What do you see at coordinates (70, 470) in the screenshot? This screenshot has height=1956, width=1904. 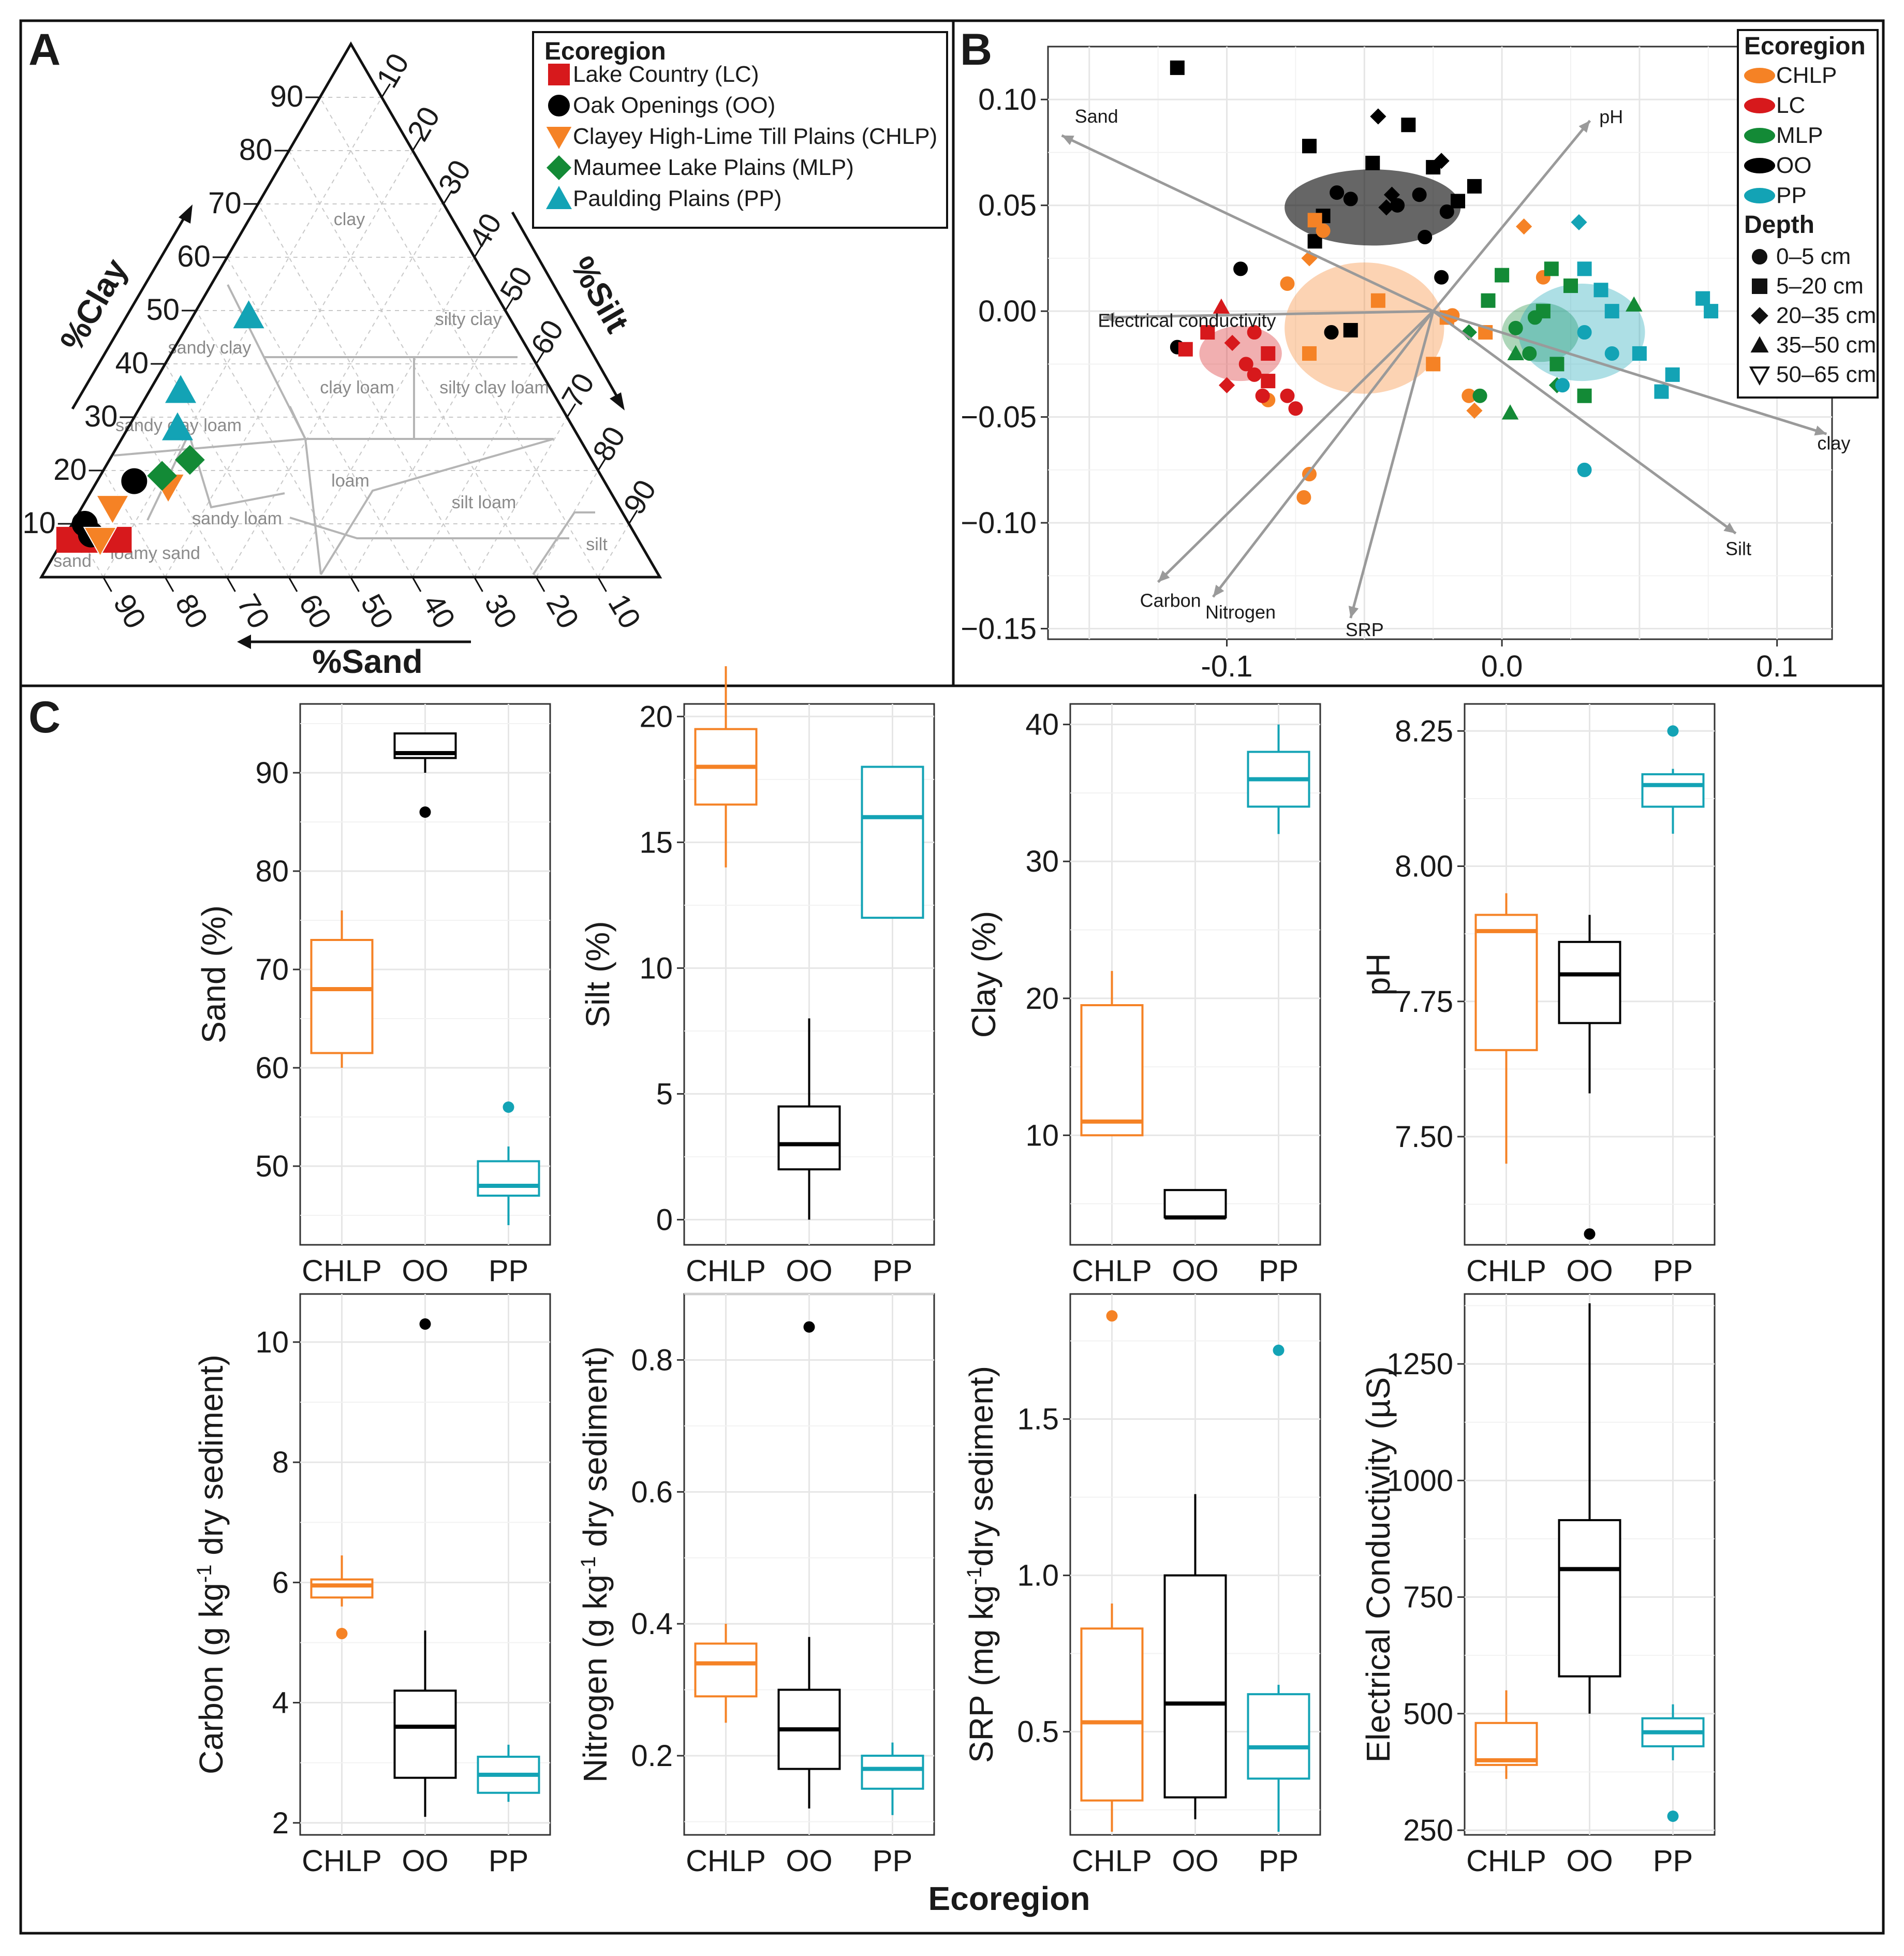 I see `clay-tick-label: 20` at bounding box center [70, 470].